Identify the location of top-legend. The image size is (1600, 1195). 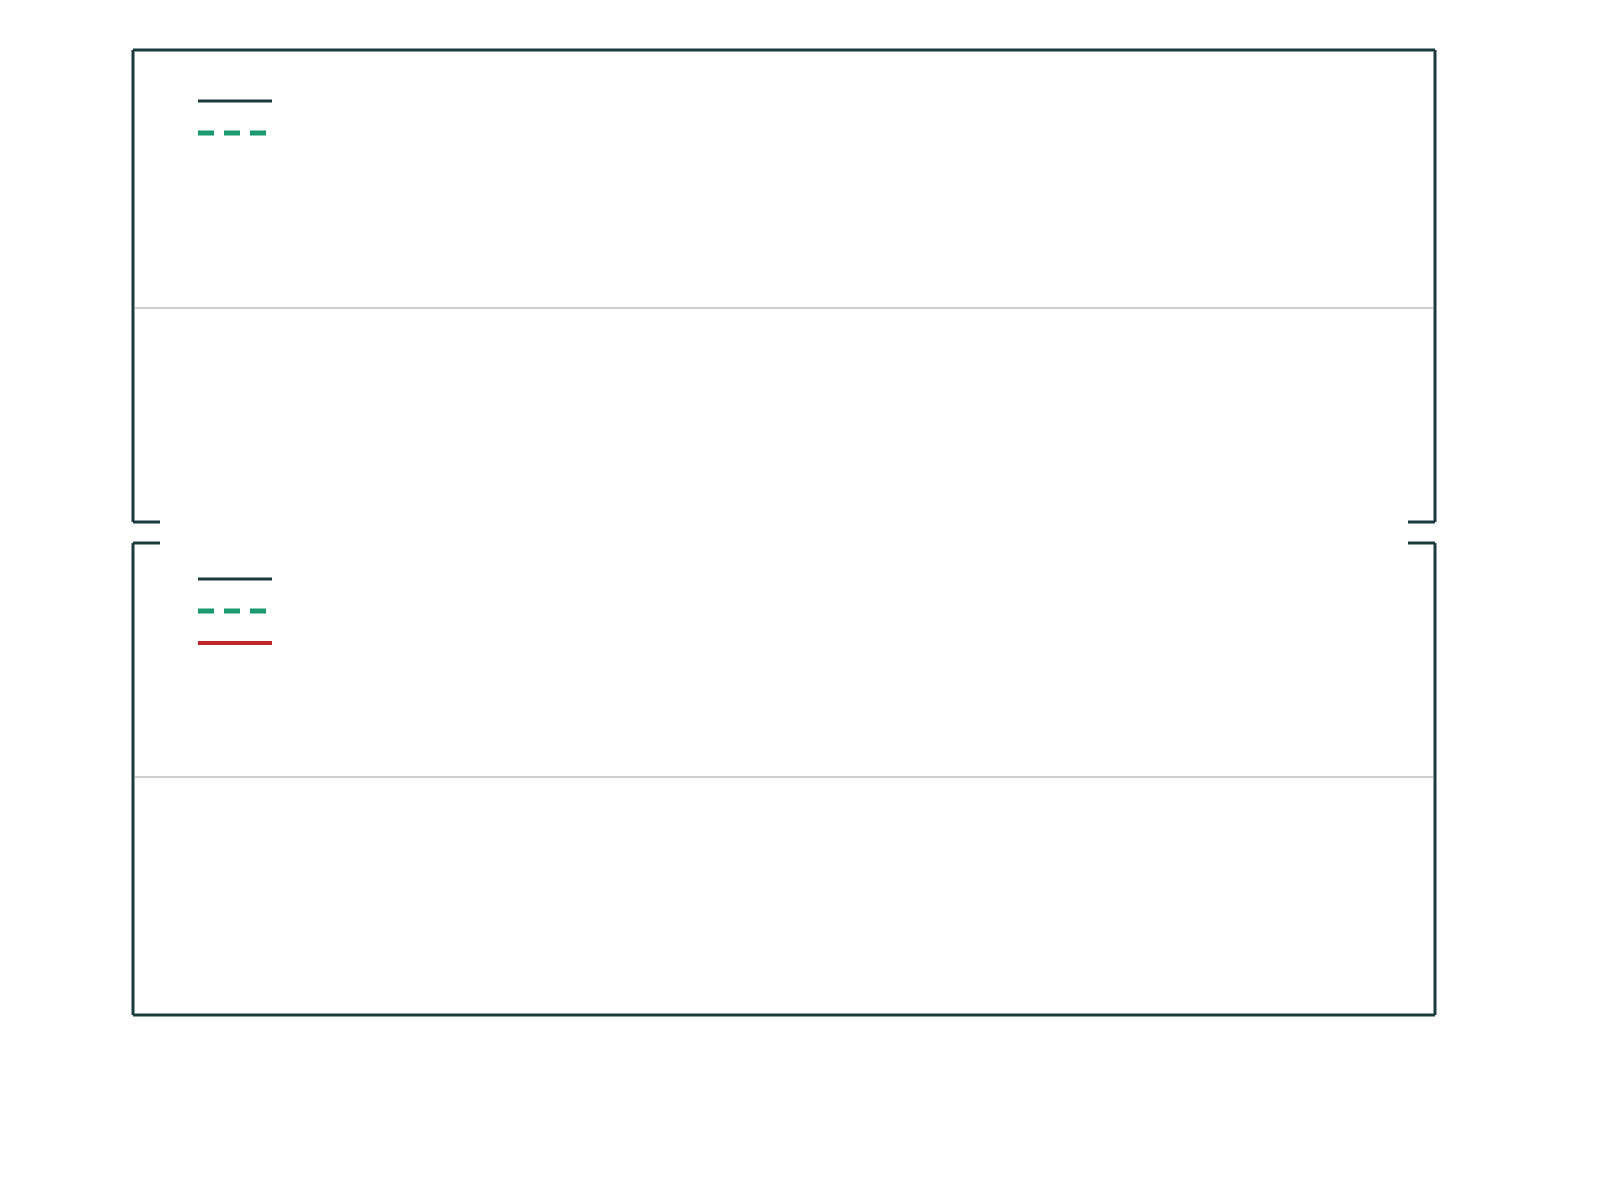
(235, 117).